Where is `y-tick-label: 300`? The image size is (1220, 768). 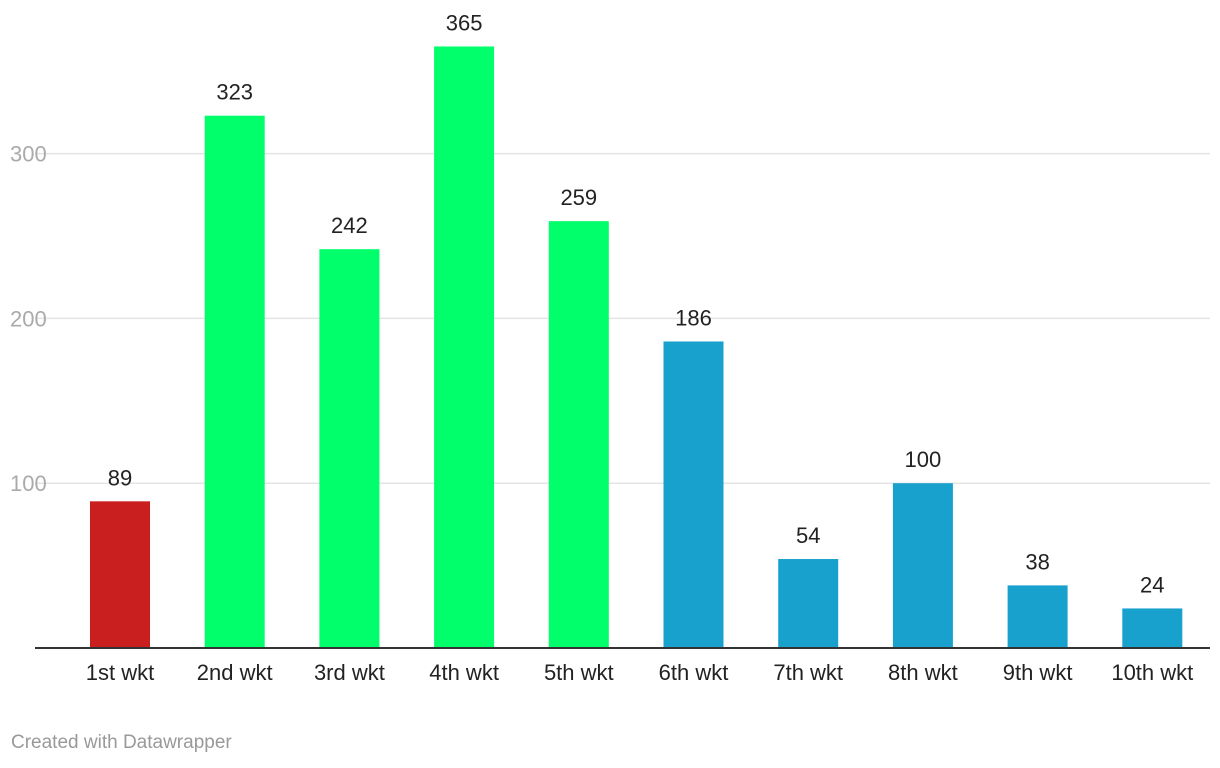
y-tick-label: 300 is located at coordinates (28, 154).